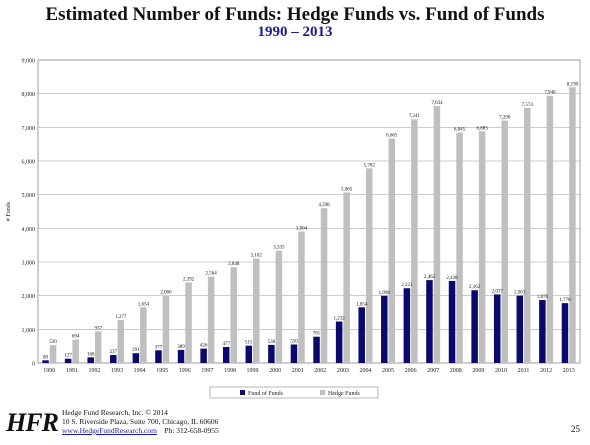 The image size is (590, 445). I want to click on data-label-hedge-funds: 3,102, so click(257, 256).